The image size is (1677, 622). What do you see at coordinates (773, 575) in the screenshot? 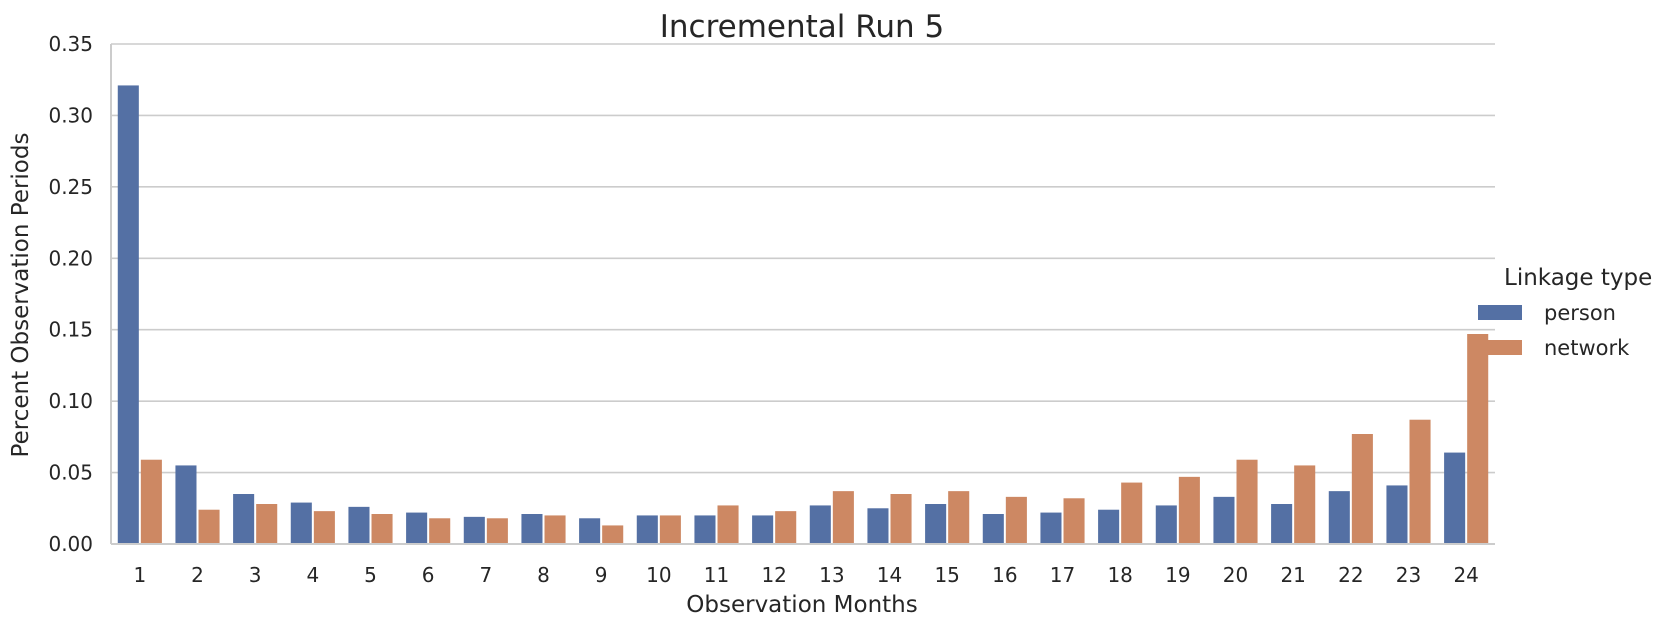
I see `x-tick-label: 12` at bounding box center [773, 575].